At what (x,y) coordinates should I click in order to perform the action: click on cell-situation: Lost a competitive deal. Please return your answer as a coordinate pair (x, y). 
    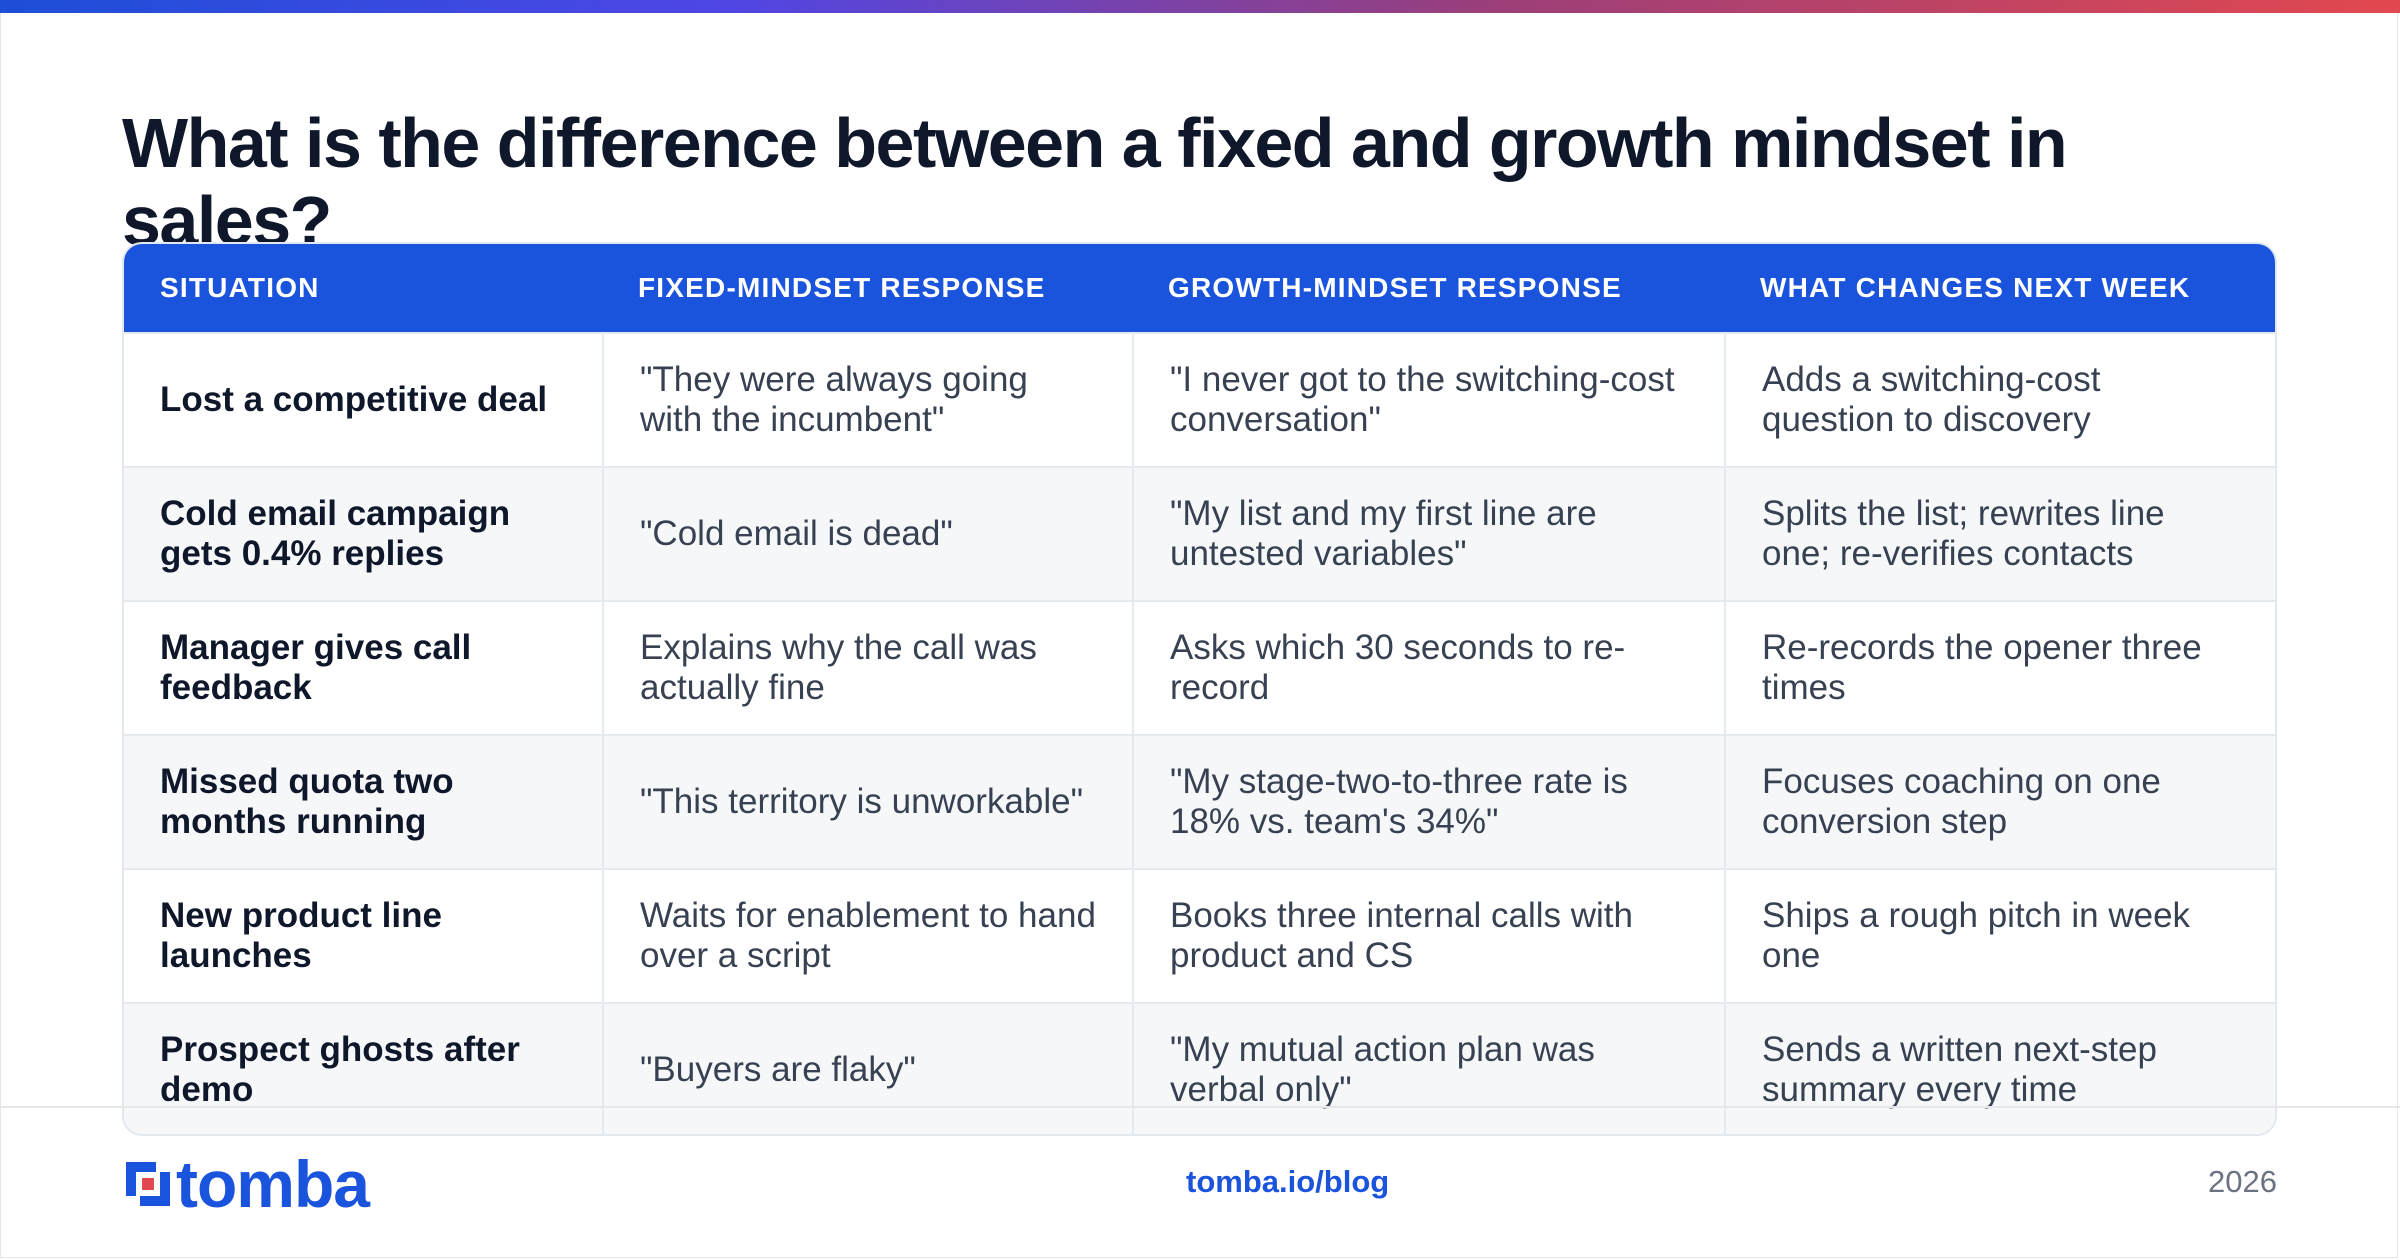
    Looking at the image, I should click on (354, 399).